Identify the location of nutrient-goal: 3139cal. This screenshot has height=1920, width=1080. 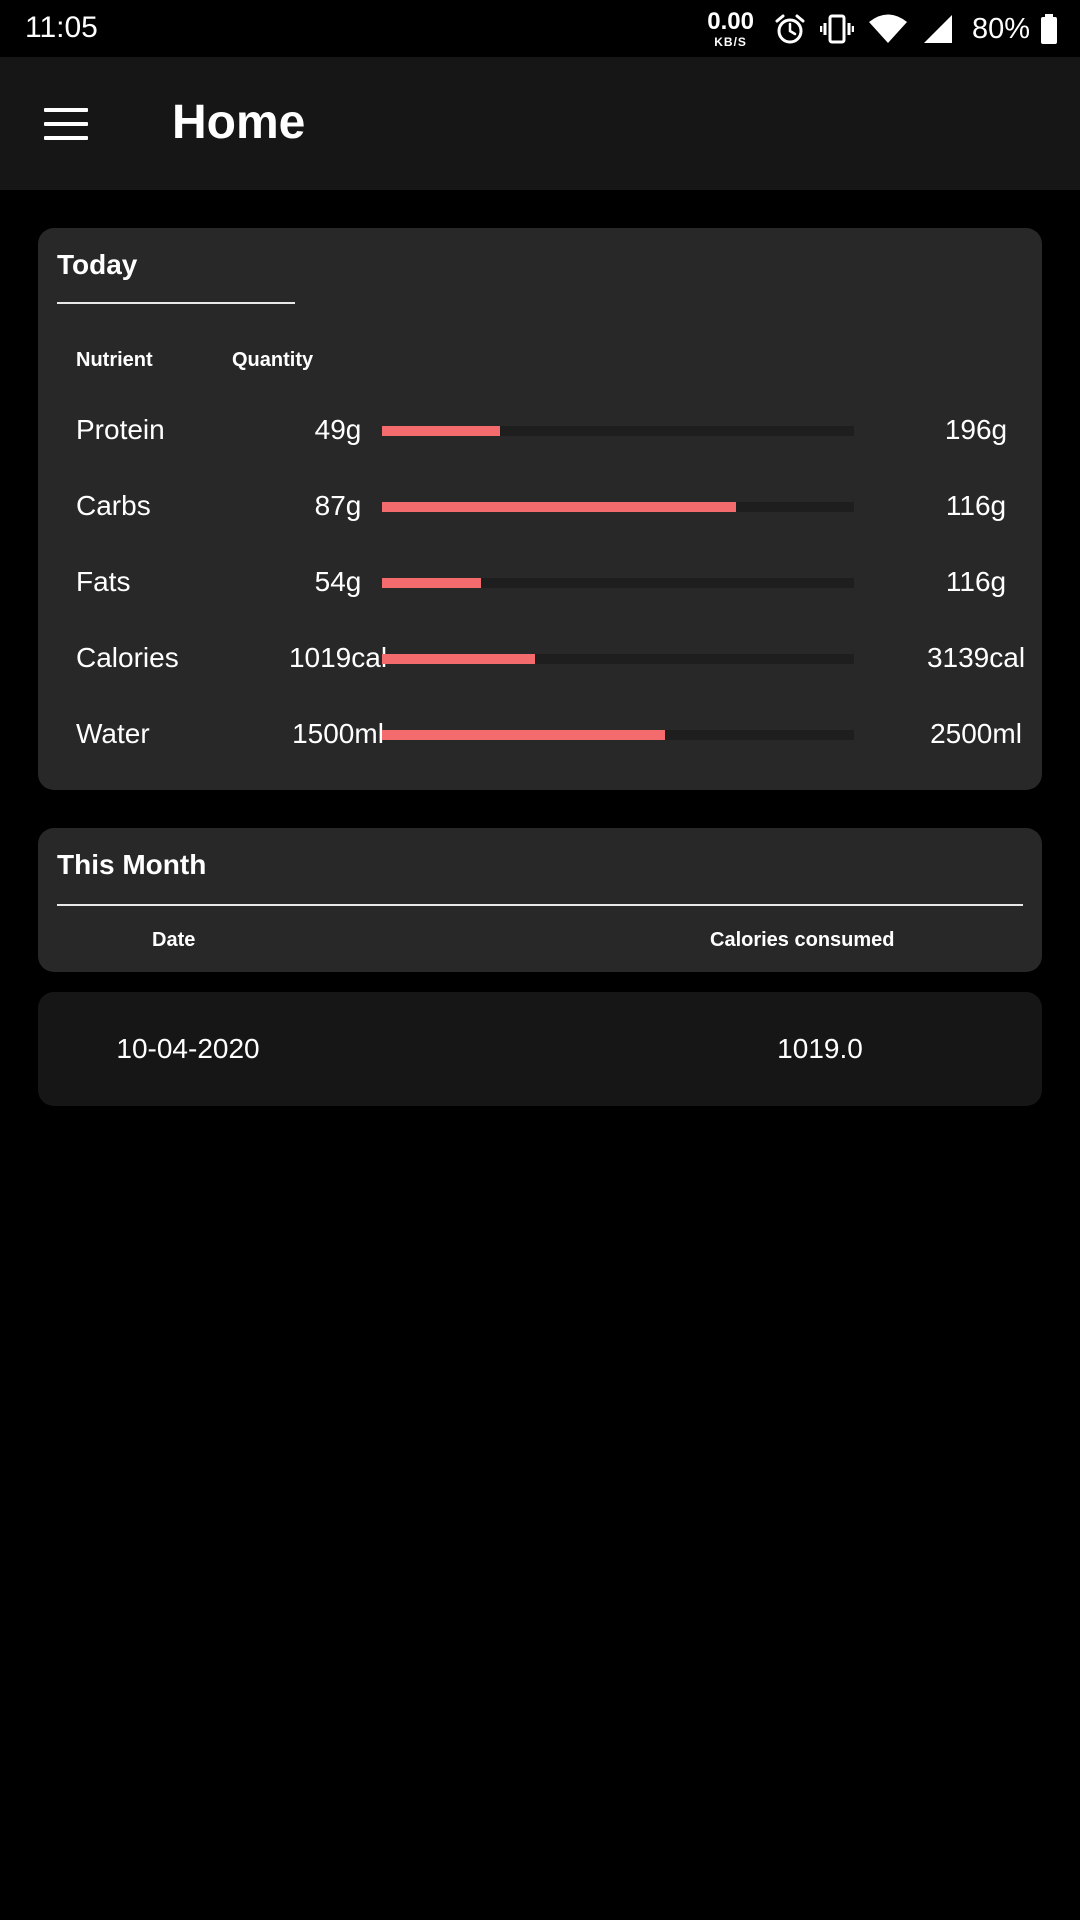
(976, 657).